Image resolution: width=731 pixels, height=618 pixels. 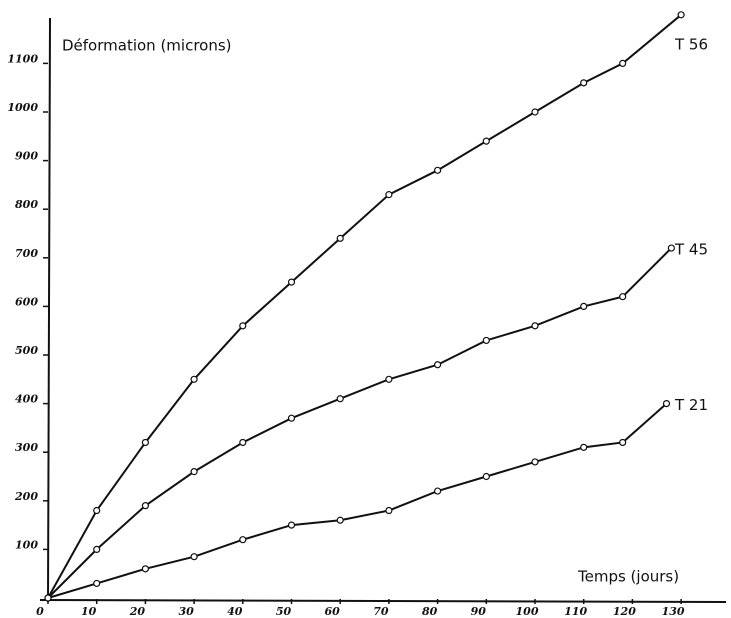 What do you see at coordinates (186, 611) in the screenshot?
I see `x-tick-label: 30` at bounding box center [186, 611].